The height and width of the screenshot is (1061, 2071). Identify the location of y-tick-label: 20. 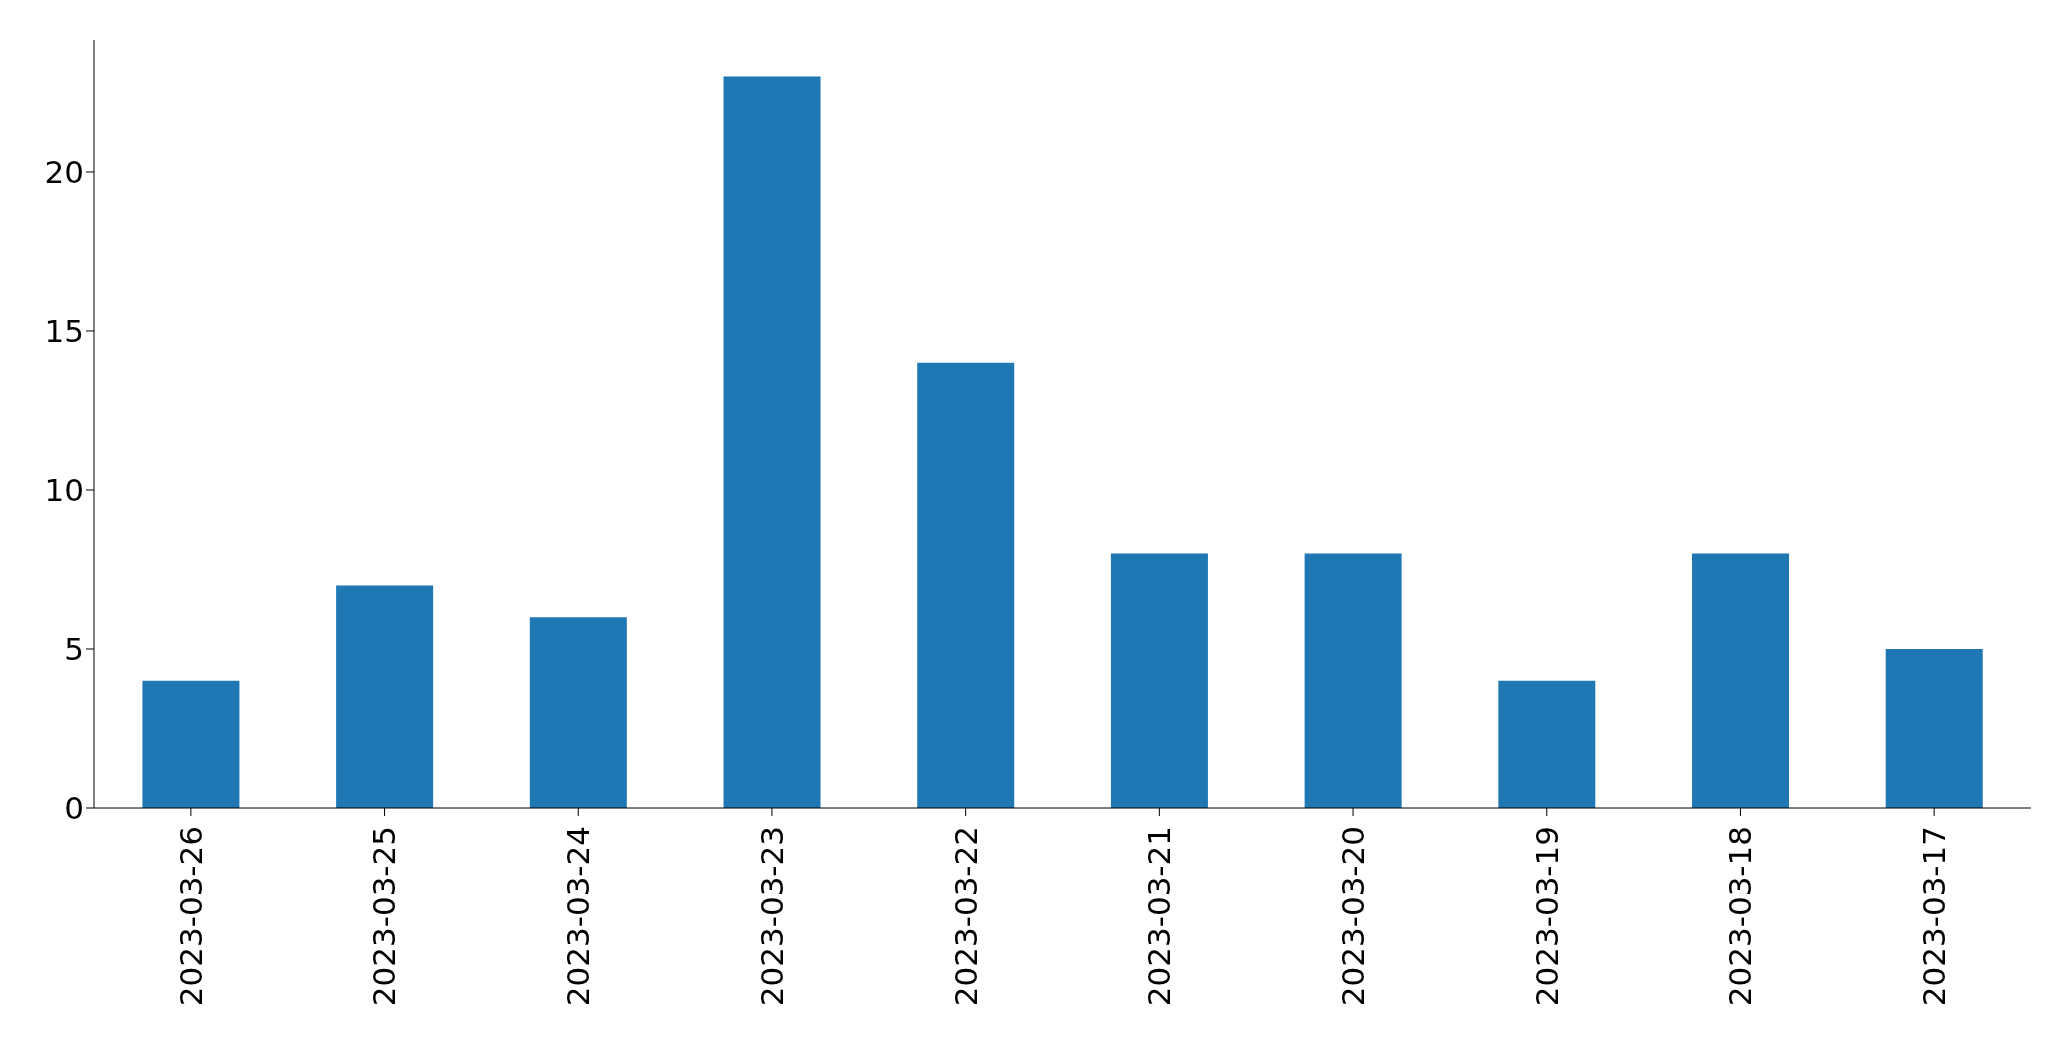
(64, 171).